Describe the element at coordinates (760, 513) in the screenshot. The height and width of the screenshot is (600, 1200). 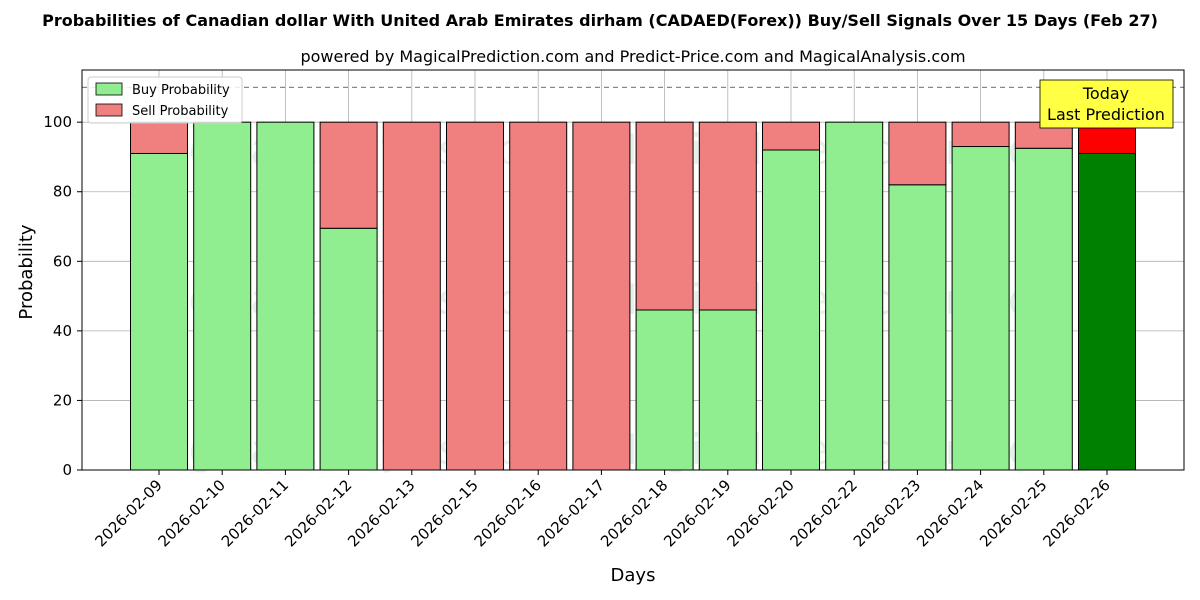
I see `x-tick-label: 2026-02-20` at that location.